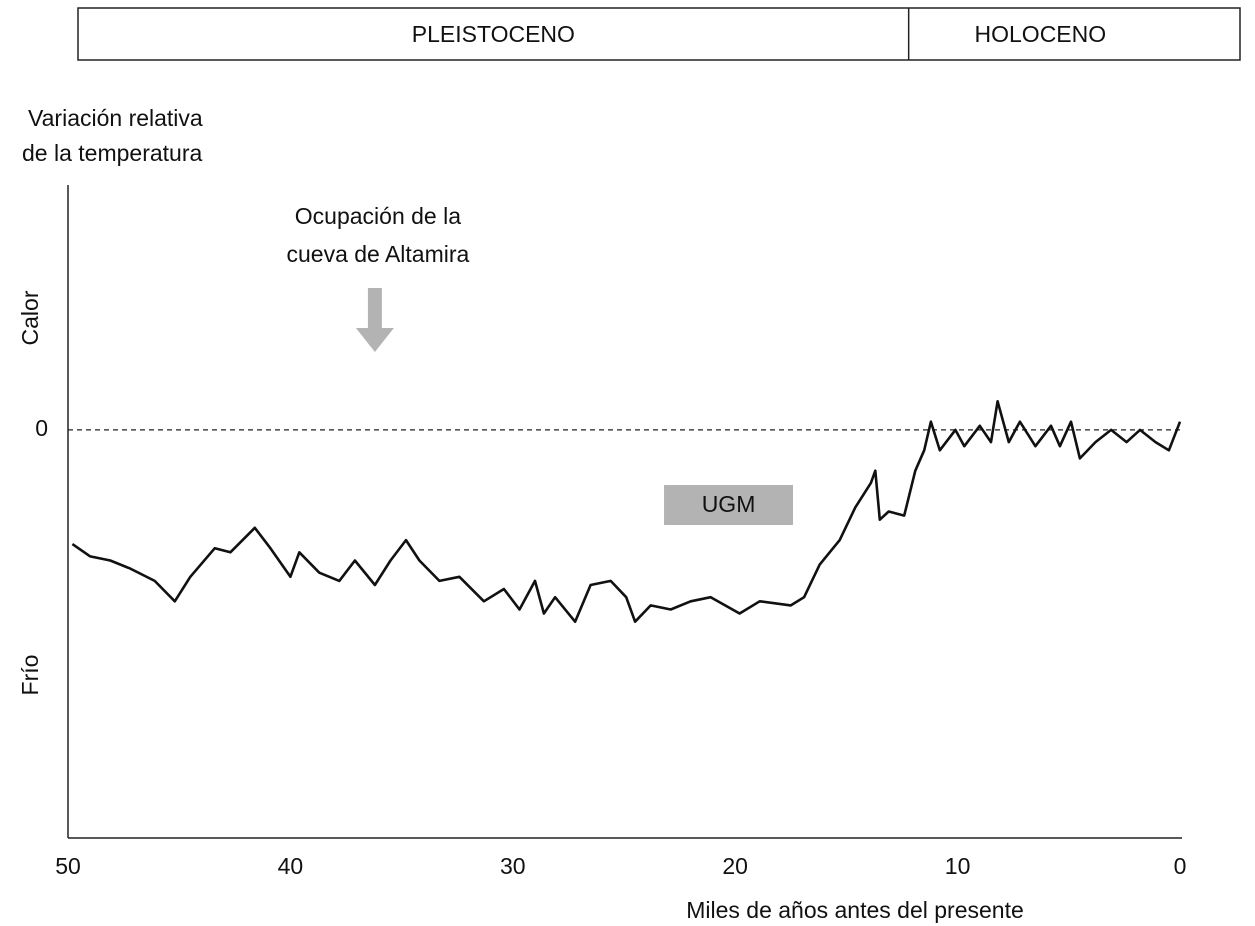 Image resolution: width=1255 pixels, height=926 pixels. Describe the element at coordinates (855, 910) in the screenshot. I see `x-axis-label: Miles de años antes del presente` at that location.